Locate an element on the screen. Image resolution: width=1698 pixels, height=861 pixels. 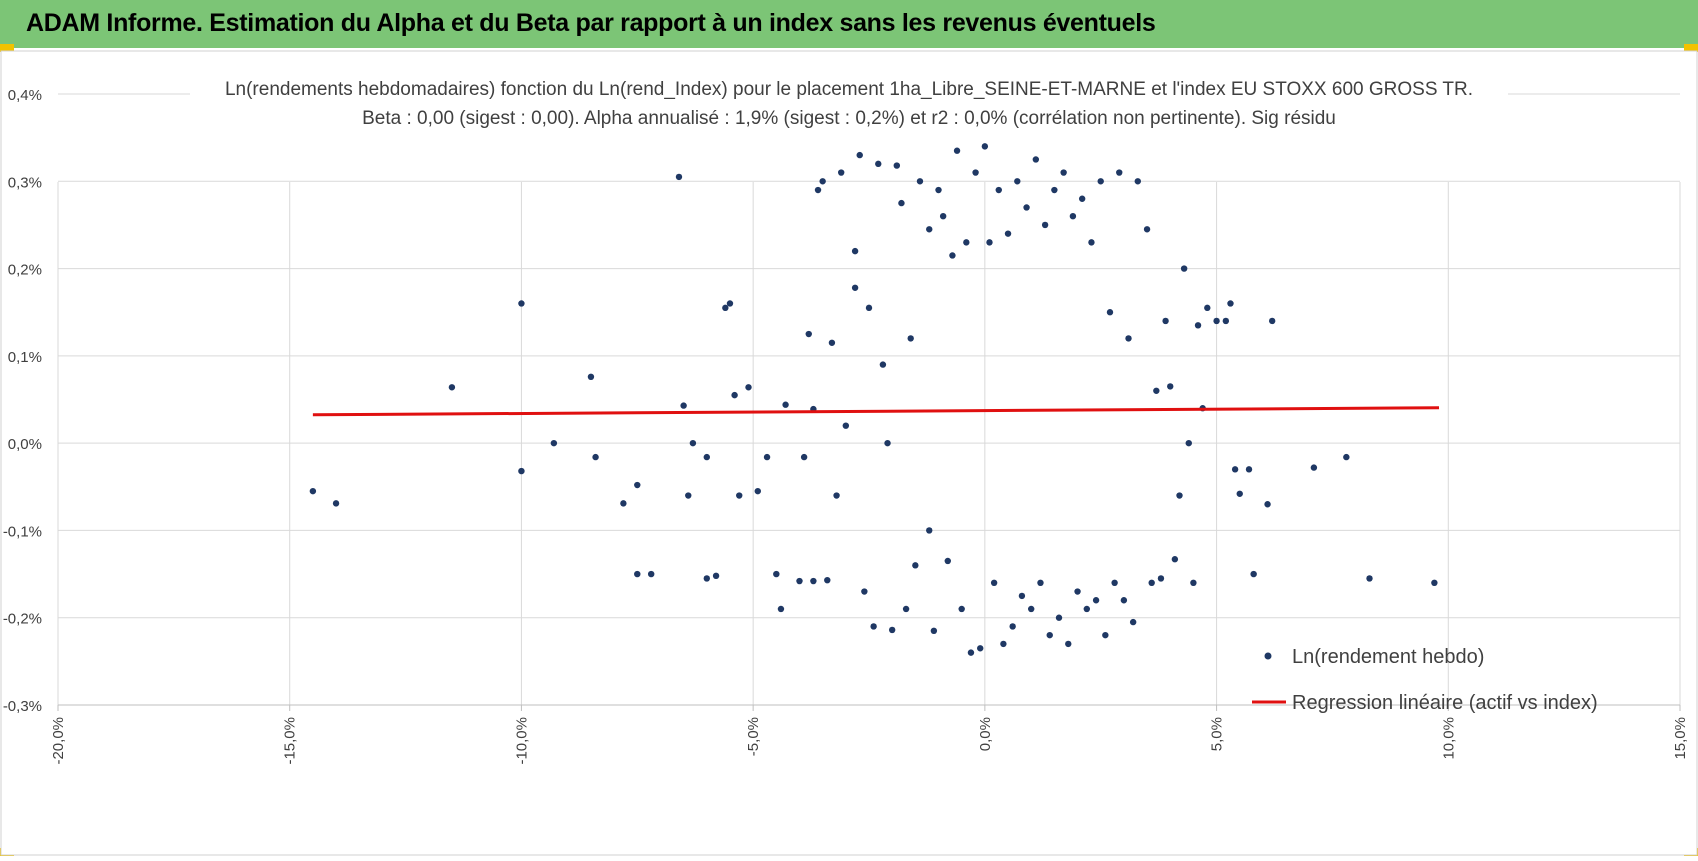
x-tick-label: -20,0% is located at coordinates (58, 741).